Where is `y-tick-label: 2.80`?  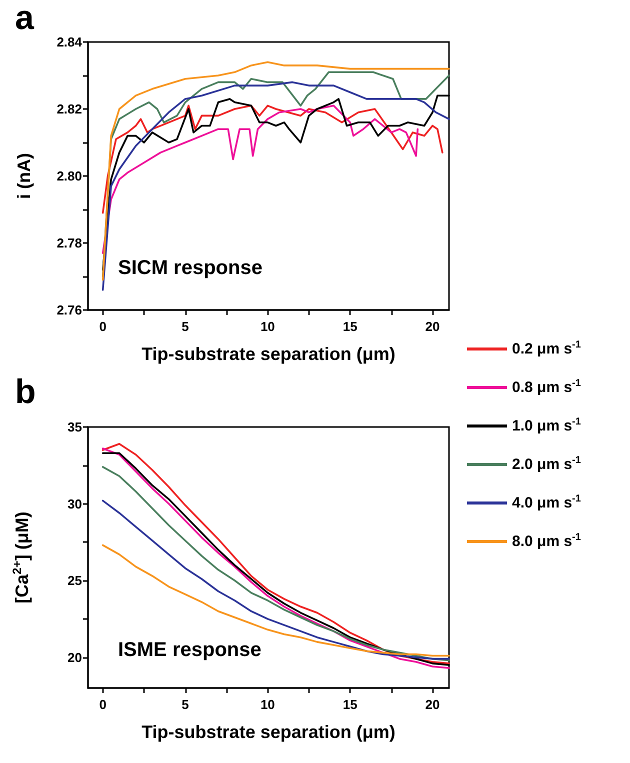
y-tick-label: 2.80 is located at coordinates (69, 176).